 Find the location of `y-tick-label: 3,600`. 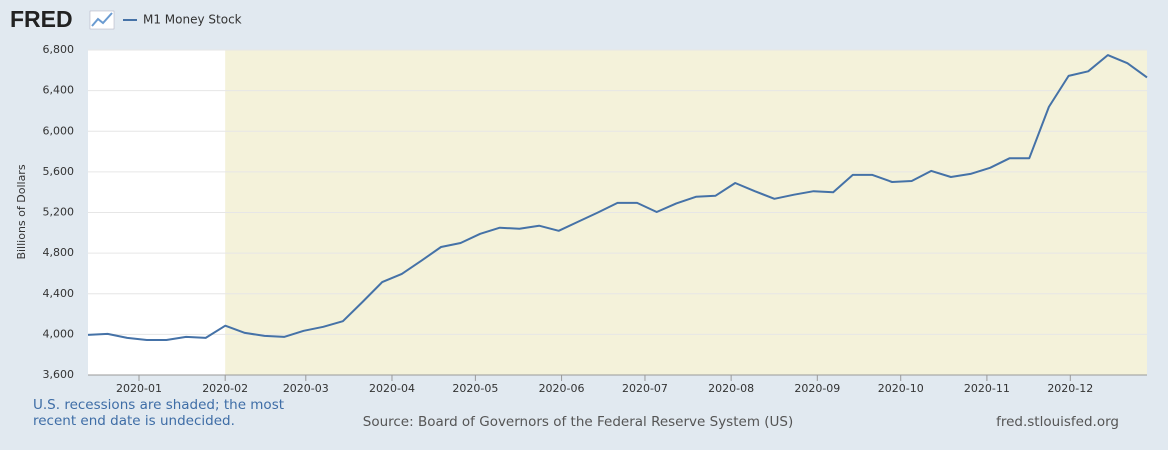

y-tick-label: 3,600 is located at coordinates (59, 374).